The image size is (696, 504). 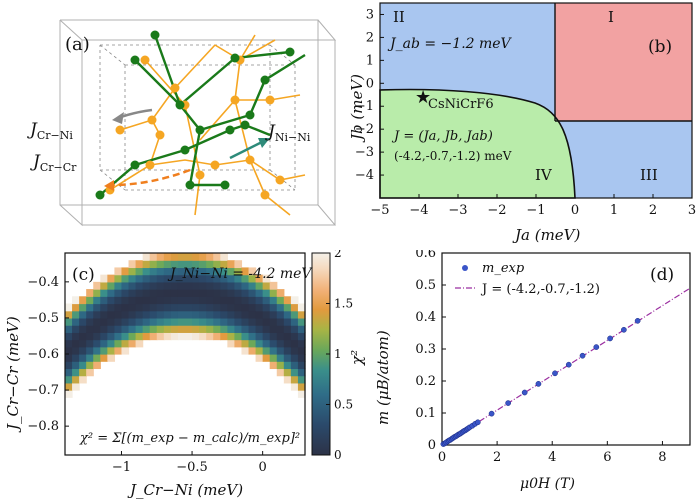 What do you see at coordinates (338, 354) in the screenshot?
I see `colorbar-tick-label: 1` at bounding box center [338, 354].